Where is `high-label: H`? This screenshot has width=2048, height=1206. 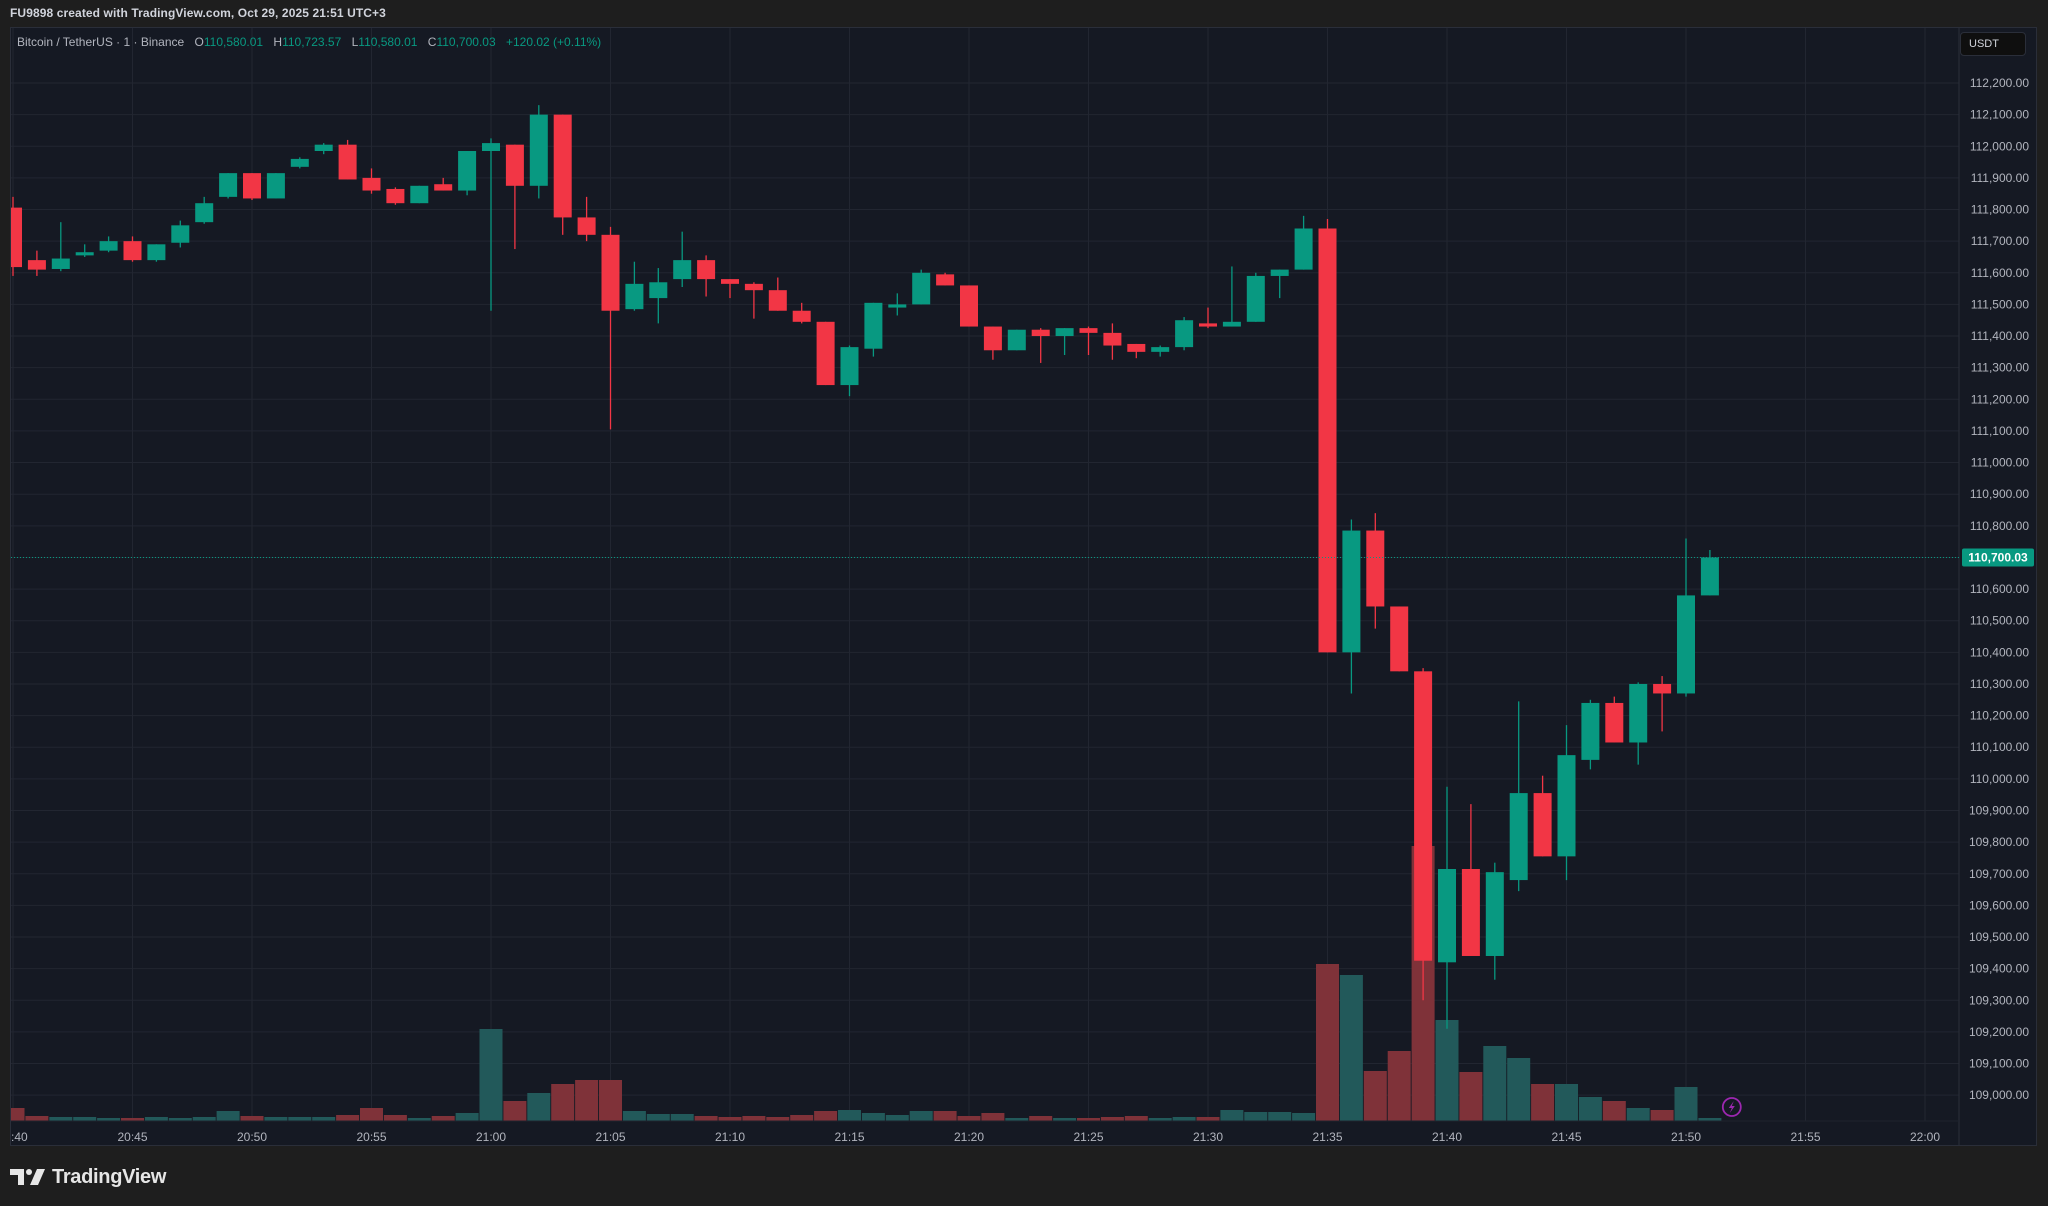 high-label: H is located at coordinates (278, 42).